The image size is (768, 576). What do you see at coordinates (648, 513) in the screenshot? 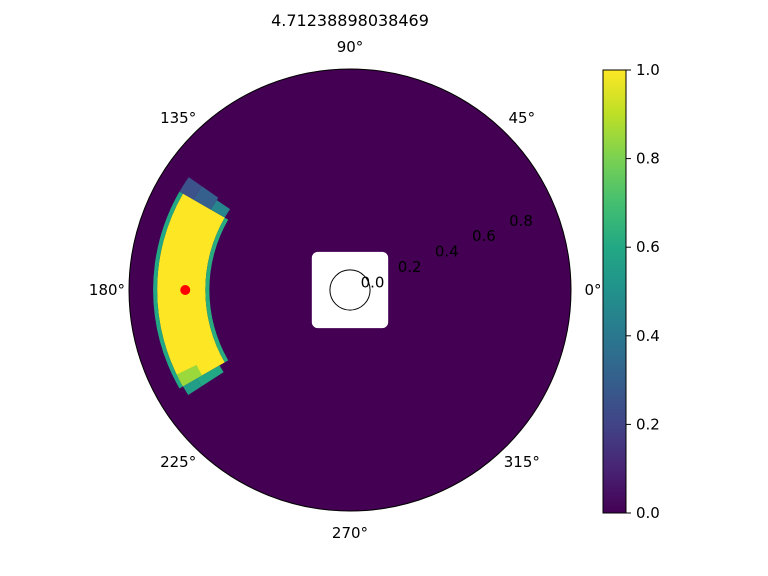
I see `colorbar-tick-label: 0.0` at bounding box center [648, 513].